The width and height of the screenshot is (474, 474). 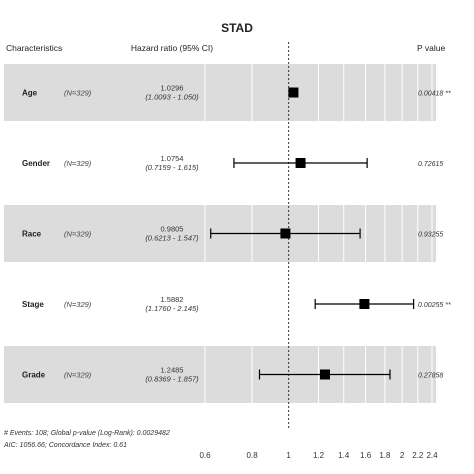 I want to click on chart-title: STAD, so click(x=237, y=28).